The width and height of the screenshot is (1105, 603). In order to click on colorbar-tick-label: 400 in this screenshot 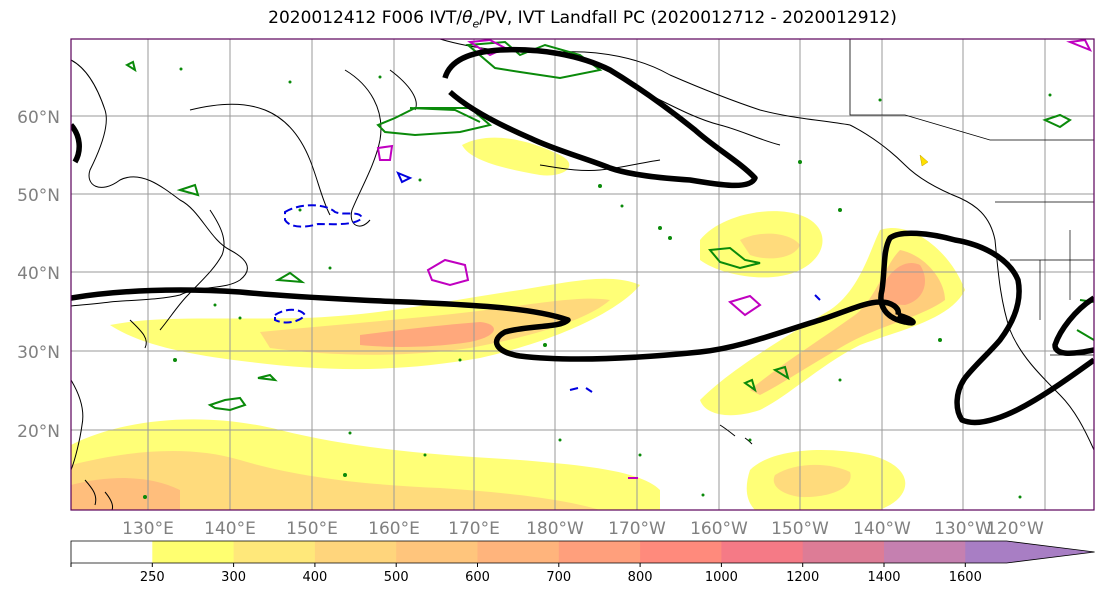, I will do `click(314, 577)`.